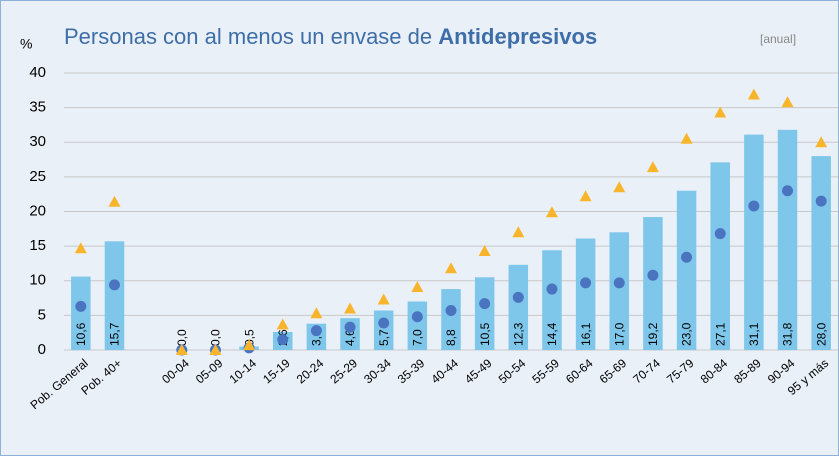 Image resolution: width=839 pixels, height=456 pixels. What do you see at coordinates (42, 314) in the screenshot?
I see `y-tick-label: 5` at bounding box center [42, 314].